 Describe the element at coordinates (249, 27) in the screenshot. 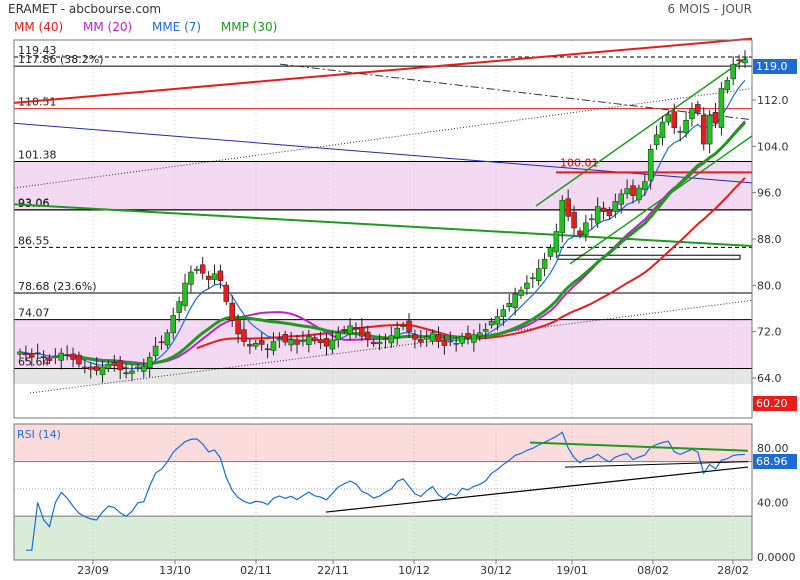

I see `legend-mmp30: MMP (30)` at that location.